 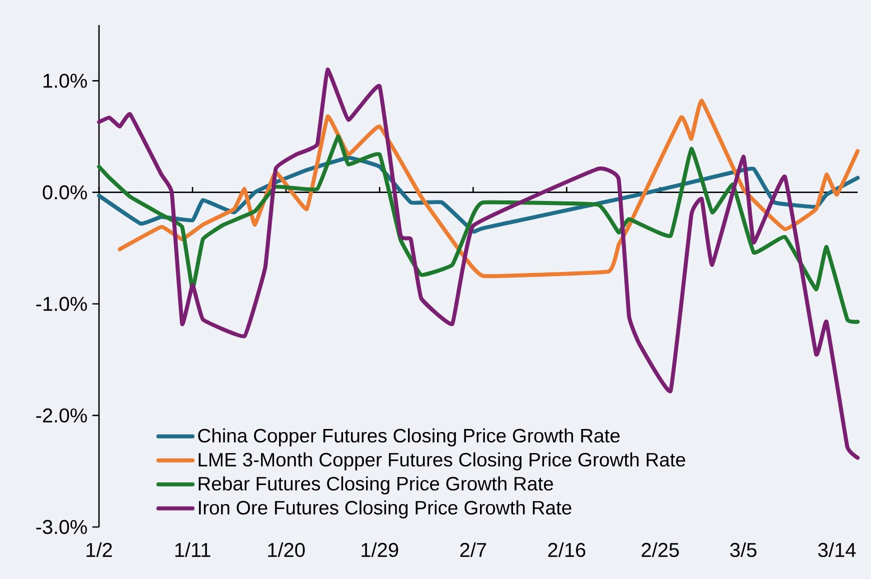 I want to click on y-tick-label: 0.0%, so click(x=64, y=192).